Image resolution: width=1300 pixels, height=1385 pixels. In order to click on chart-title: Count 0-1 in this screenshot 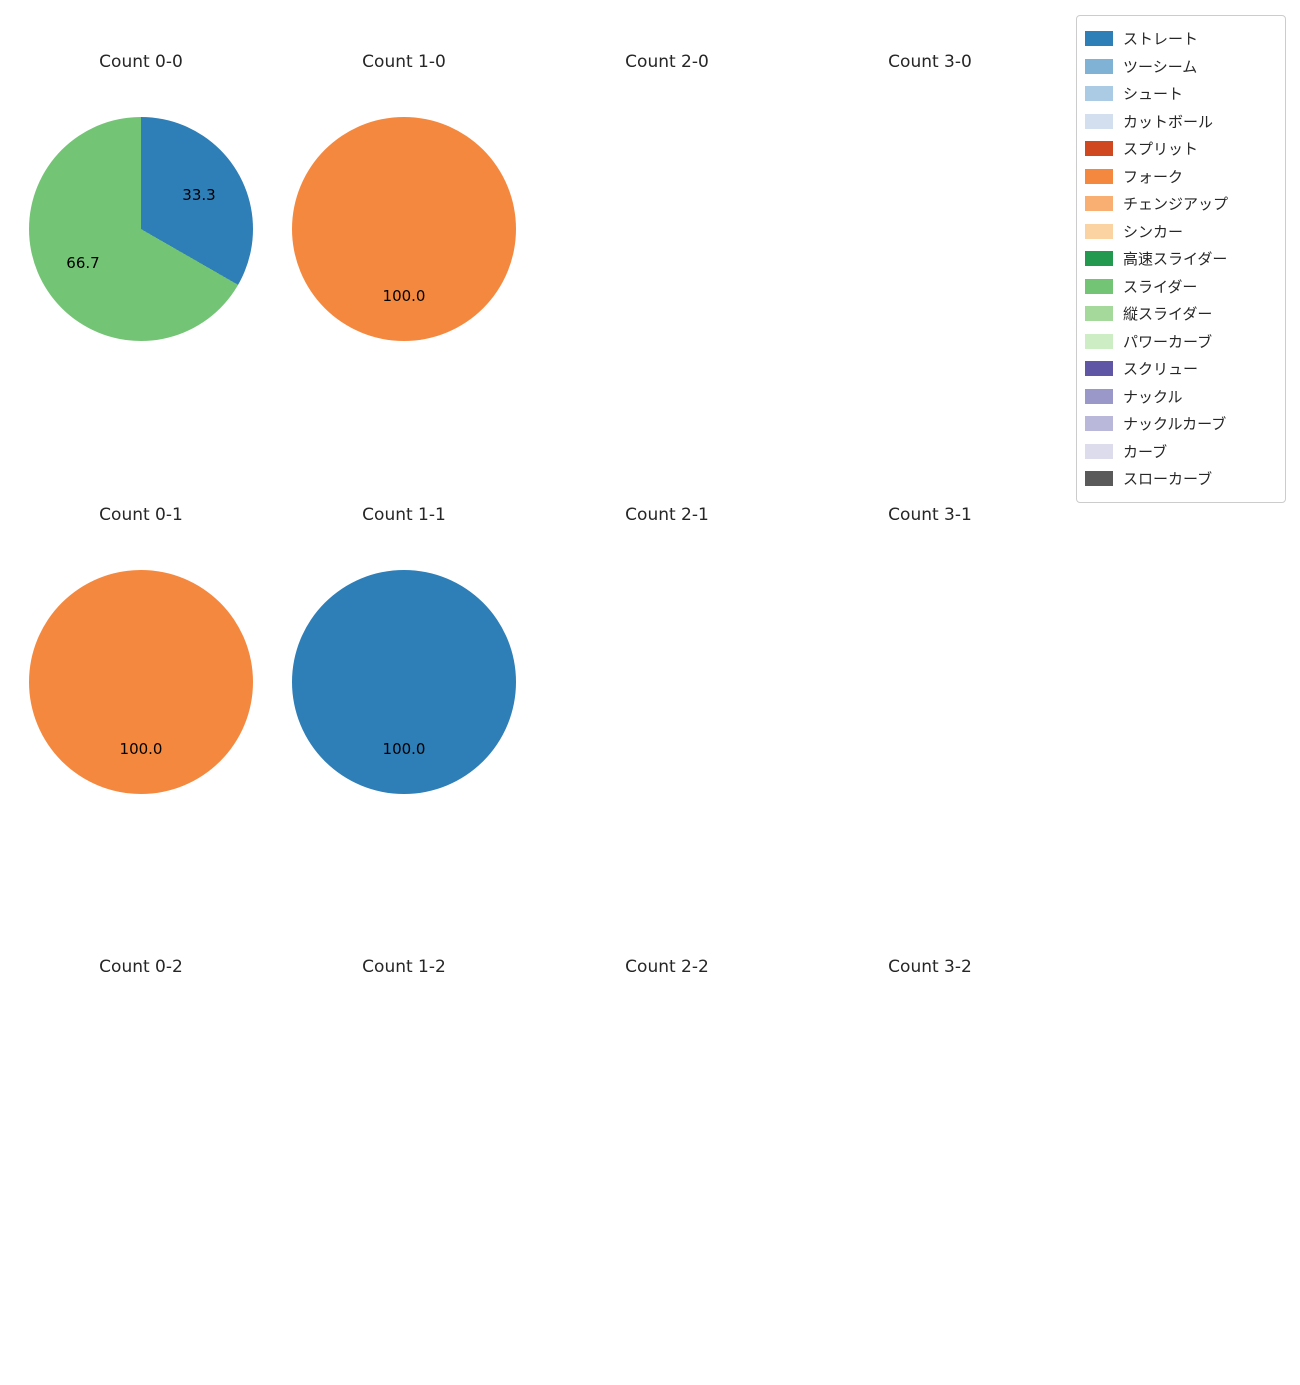, I will do `click(141, 515)`.